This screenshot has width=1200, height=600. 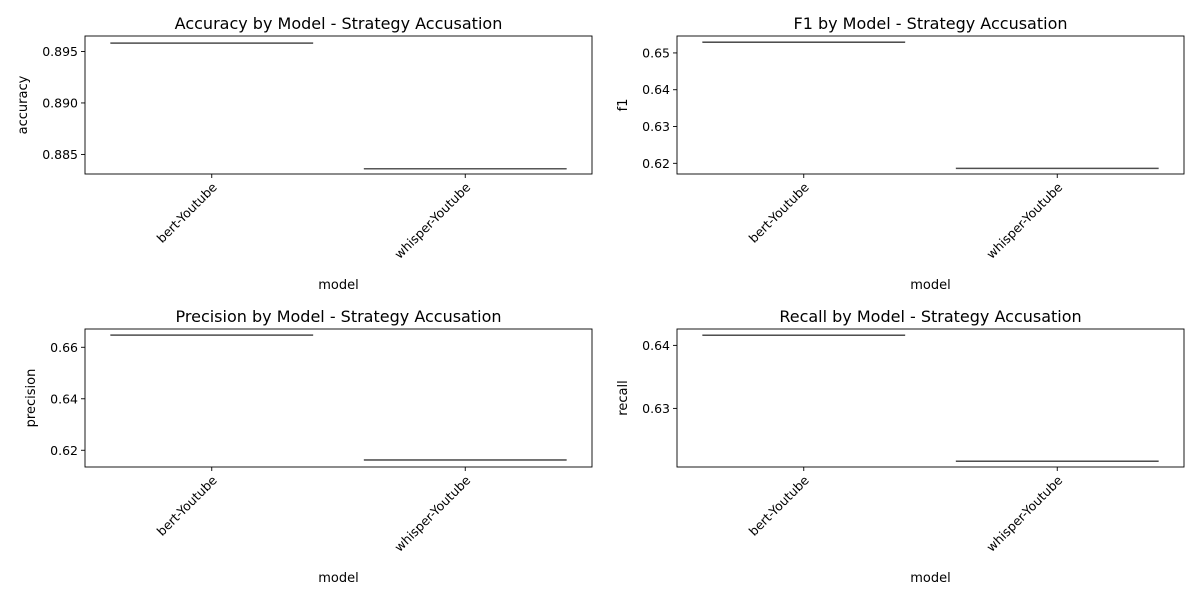 I want to click on y-tick-label: 0.885, so click(x=60, y=154).